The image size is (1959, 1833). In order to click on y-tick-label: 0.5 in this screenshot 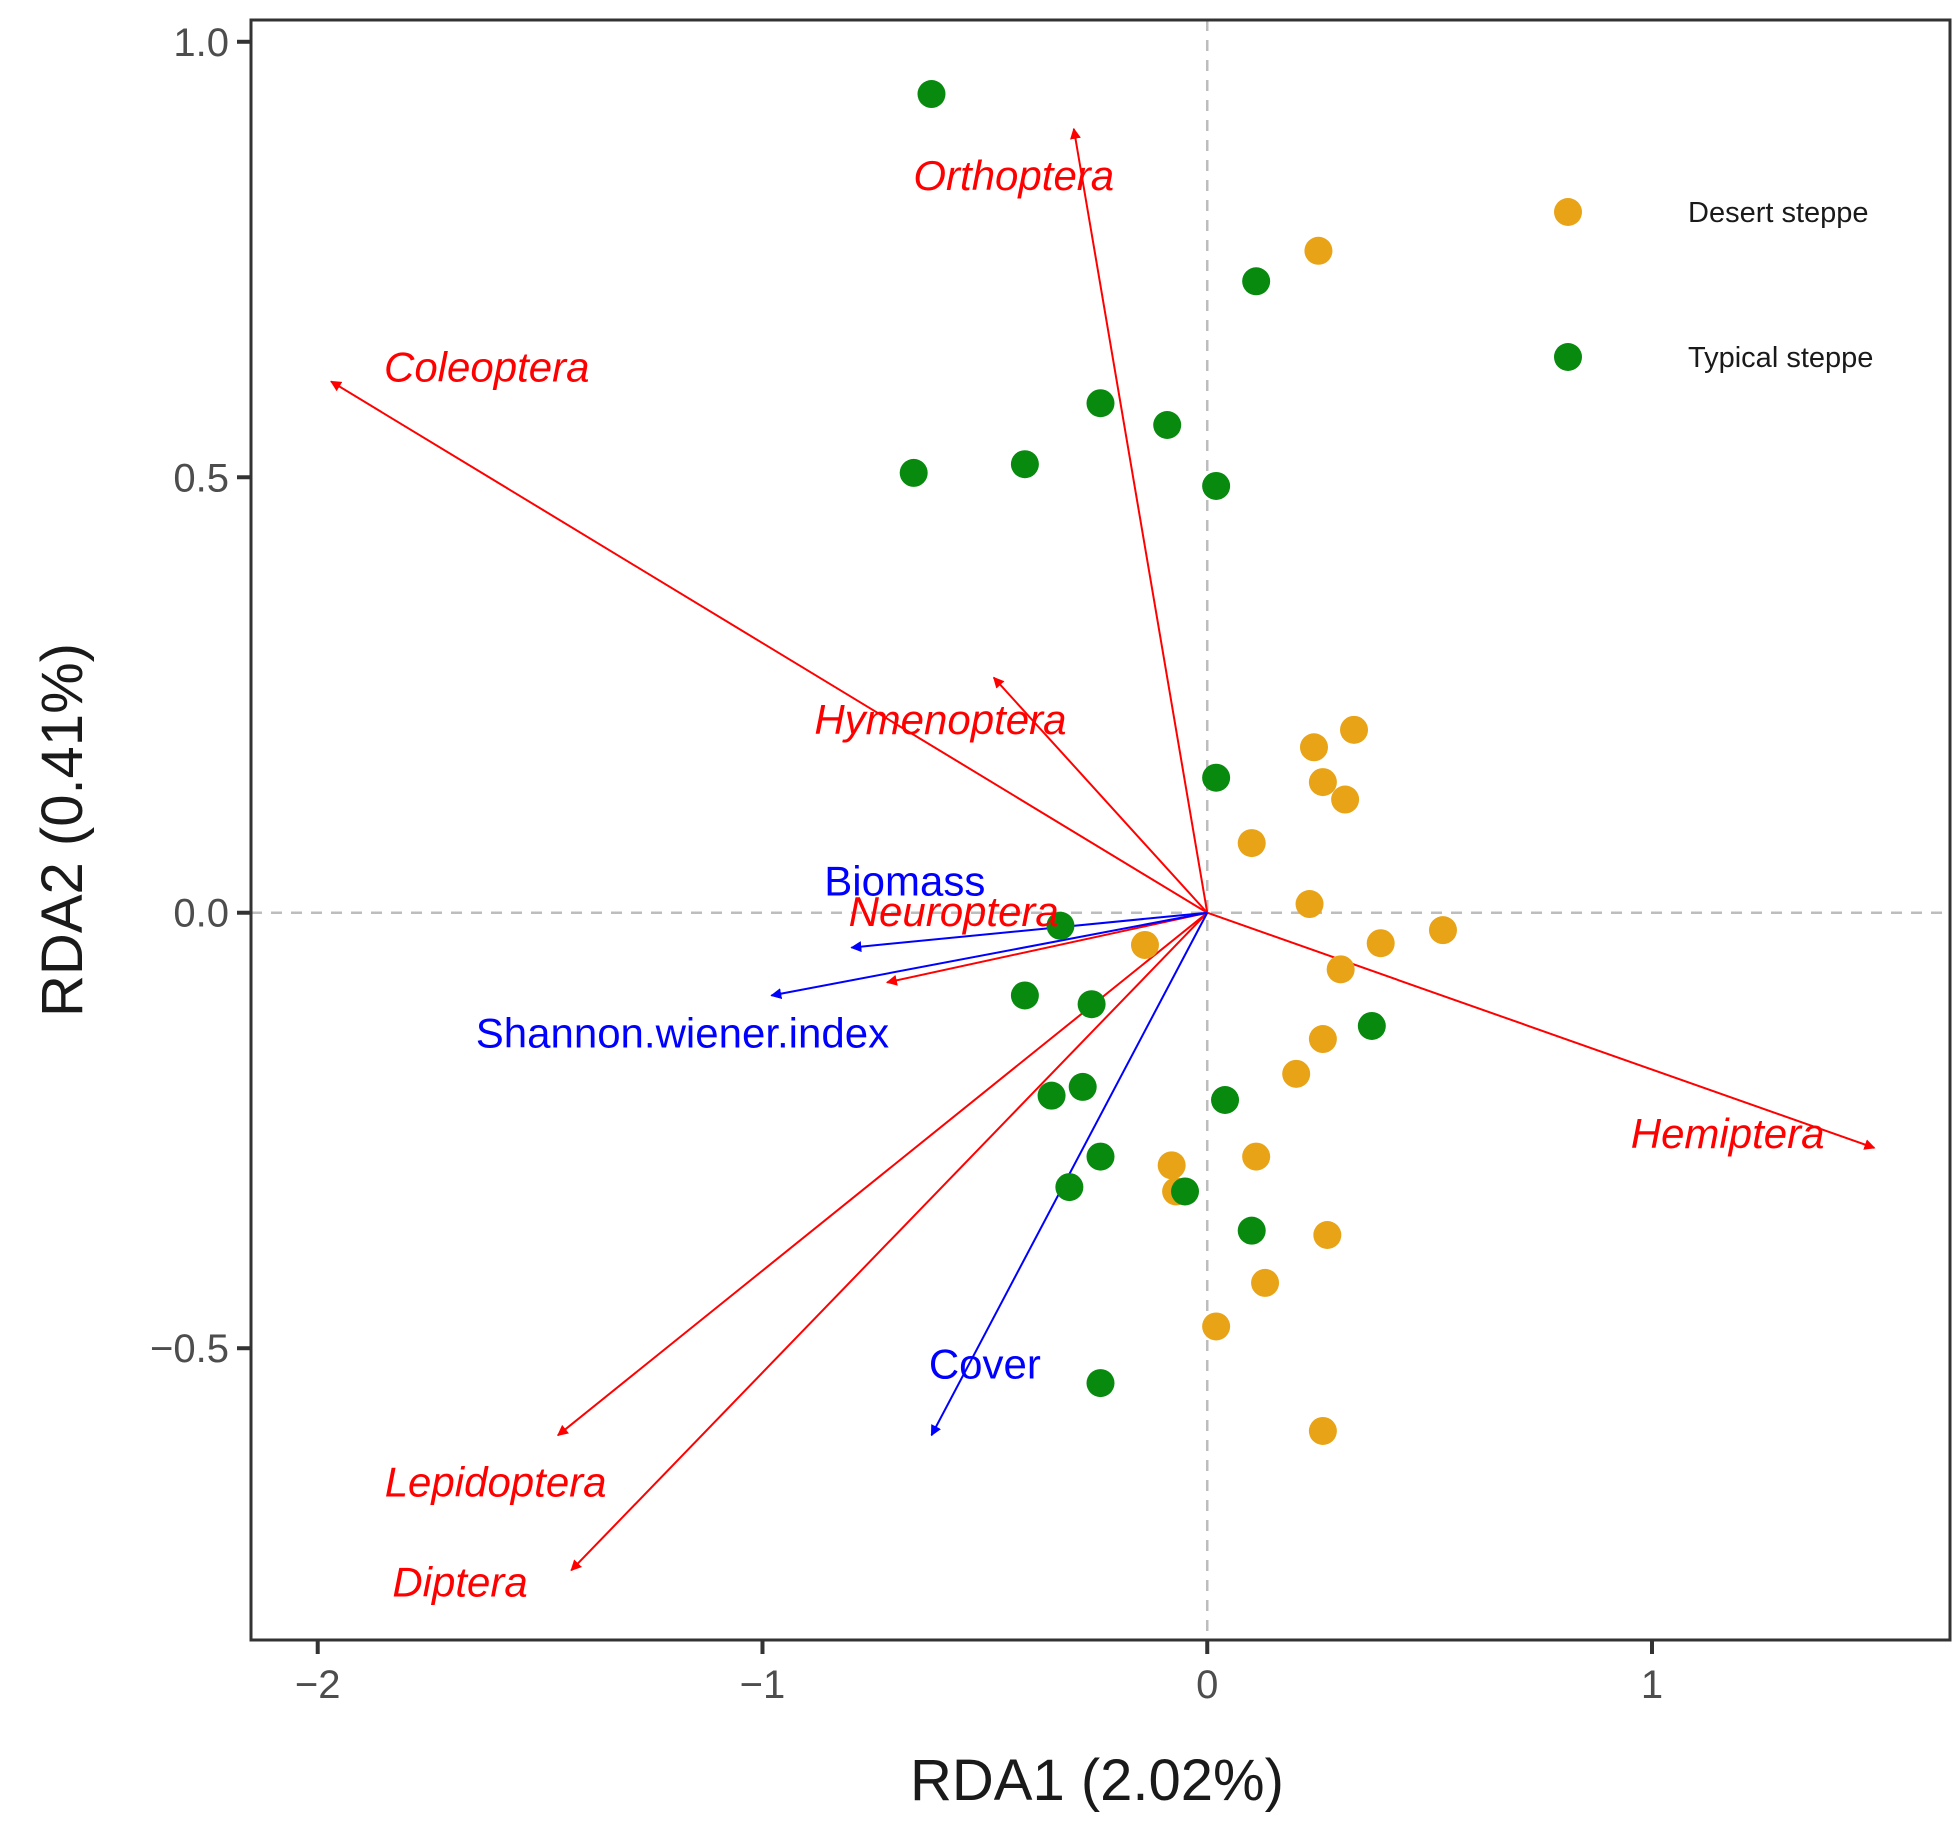, I will do `click(201, 478)`.